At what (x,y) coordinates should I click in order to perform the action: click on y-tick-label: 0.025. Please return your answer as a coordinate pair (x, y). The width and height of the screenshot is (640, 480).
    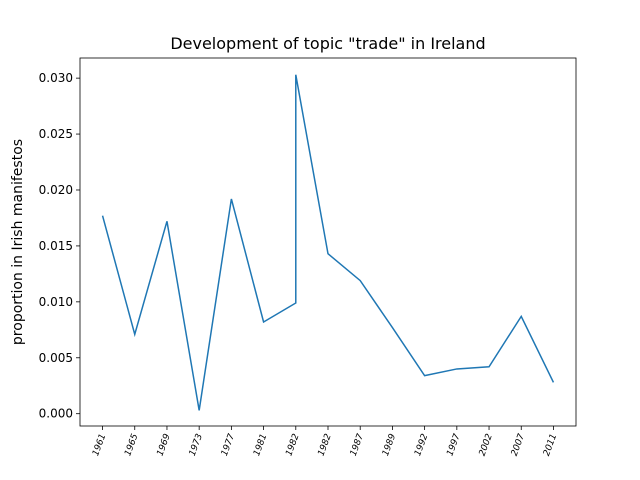
    Looking at the image, I should click on (56, 134).